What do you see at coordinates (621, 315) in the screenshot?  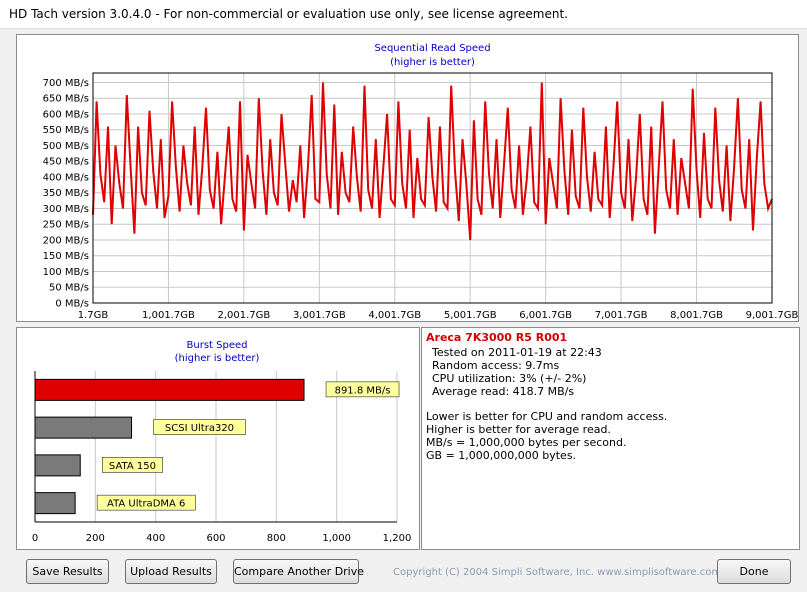 I see `x-tick-label: 7,001.7GB` at bounding box center [621, 315].